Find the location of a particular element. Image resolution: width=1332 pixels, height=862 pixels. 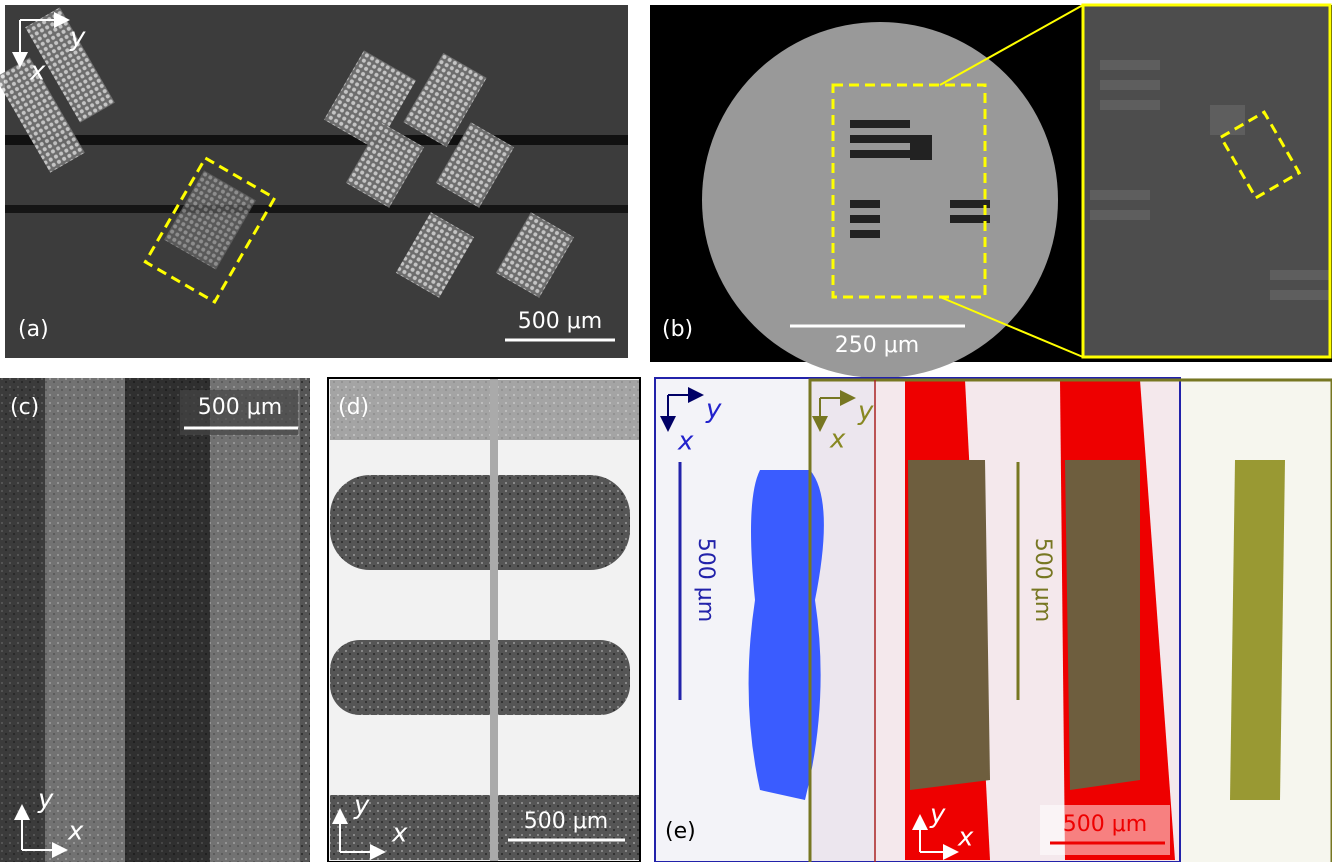

panel-label: (c) is located at coordinates (24, 407).